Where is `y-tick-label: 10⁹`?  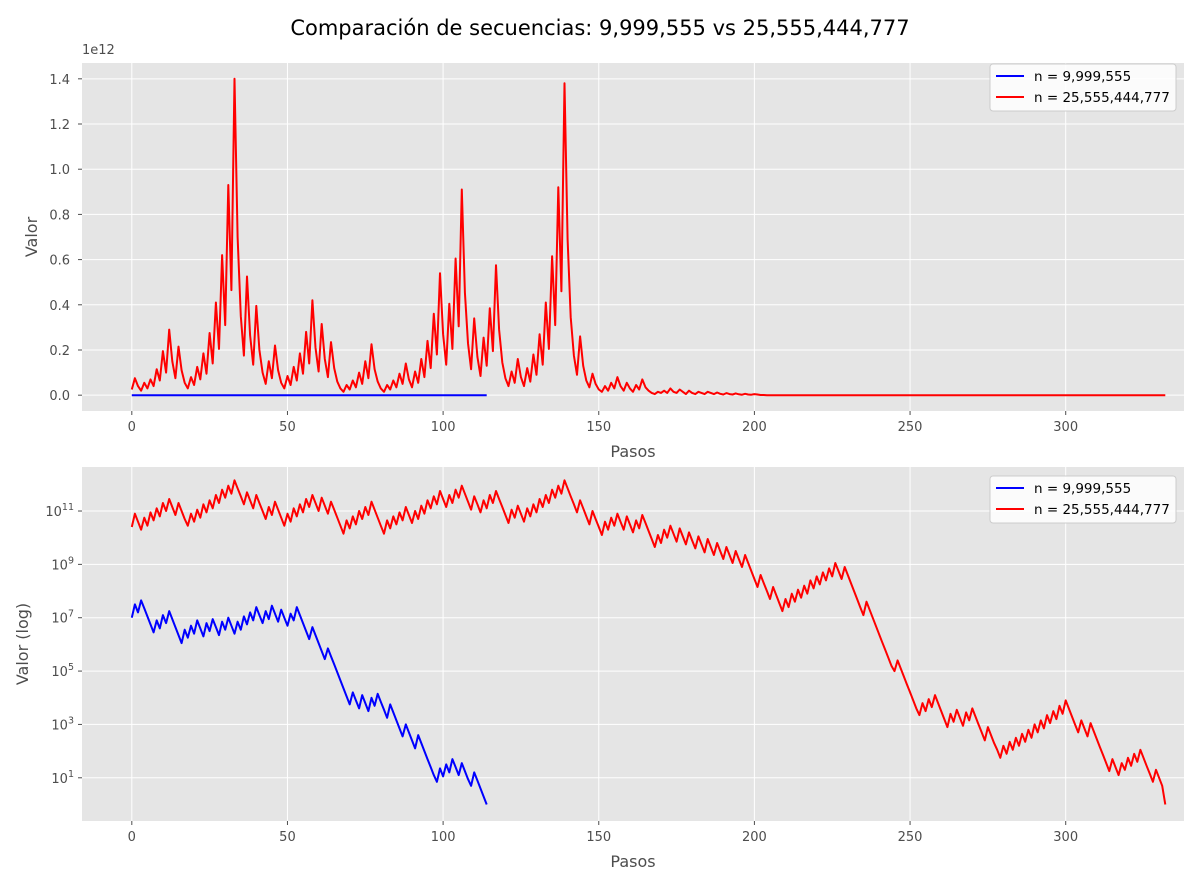
y-tick-label: 10⁹ is located at coordinates (62, 564).